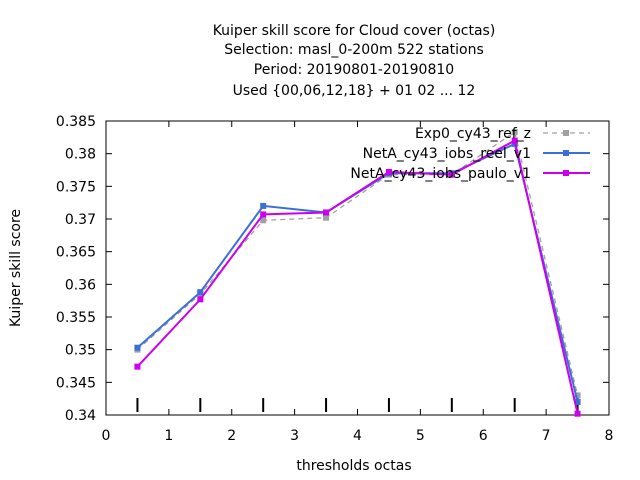 The width and height of the screenshot is (640, 480). I want to click on y-tick-label: 0.345, so click(76, 383).